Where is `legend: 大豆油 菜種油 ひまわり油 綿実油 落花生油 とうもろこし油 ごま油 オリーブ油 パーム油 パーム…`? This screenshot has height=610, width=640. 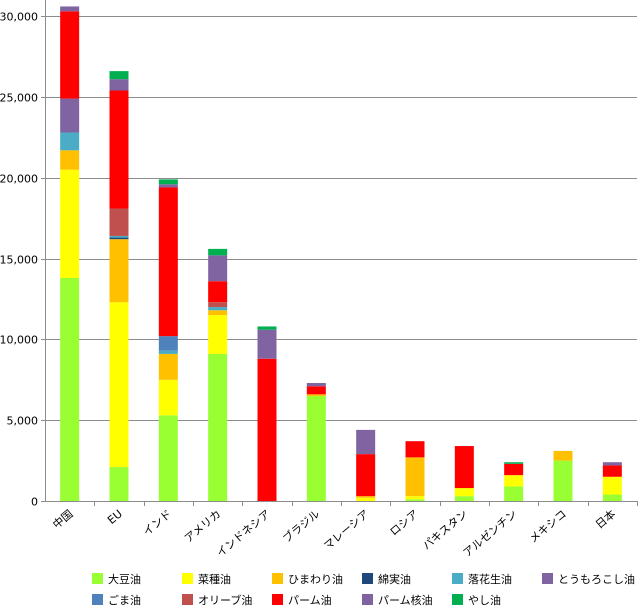 legend: 大豆油 菜種油 ひまわり油 綿実油 落花生油 とうもろこし油 ごま油 オリーブ油 パーム油 パーム… is located at coordinates (320, 588).